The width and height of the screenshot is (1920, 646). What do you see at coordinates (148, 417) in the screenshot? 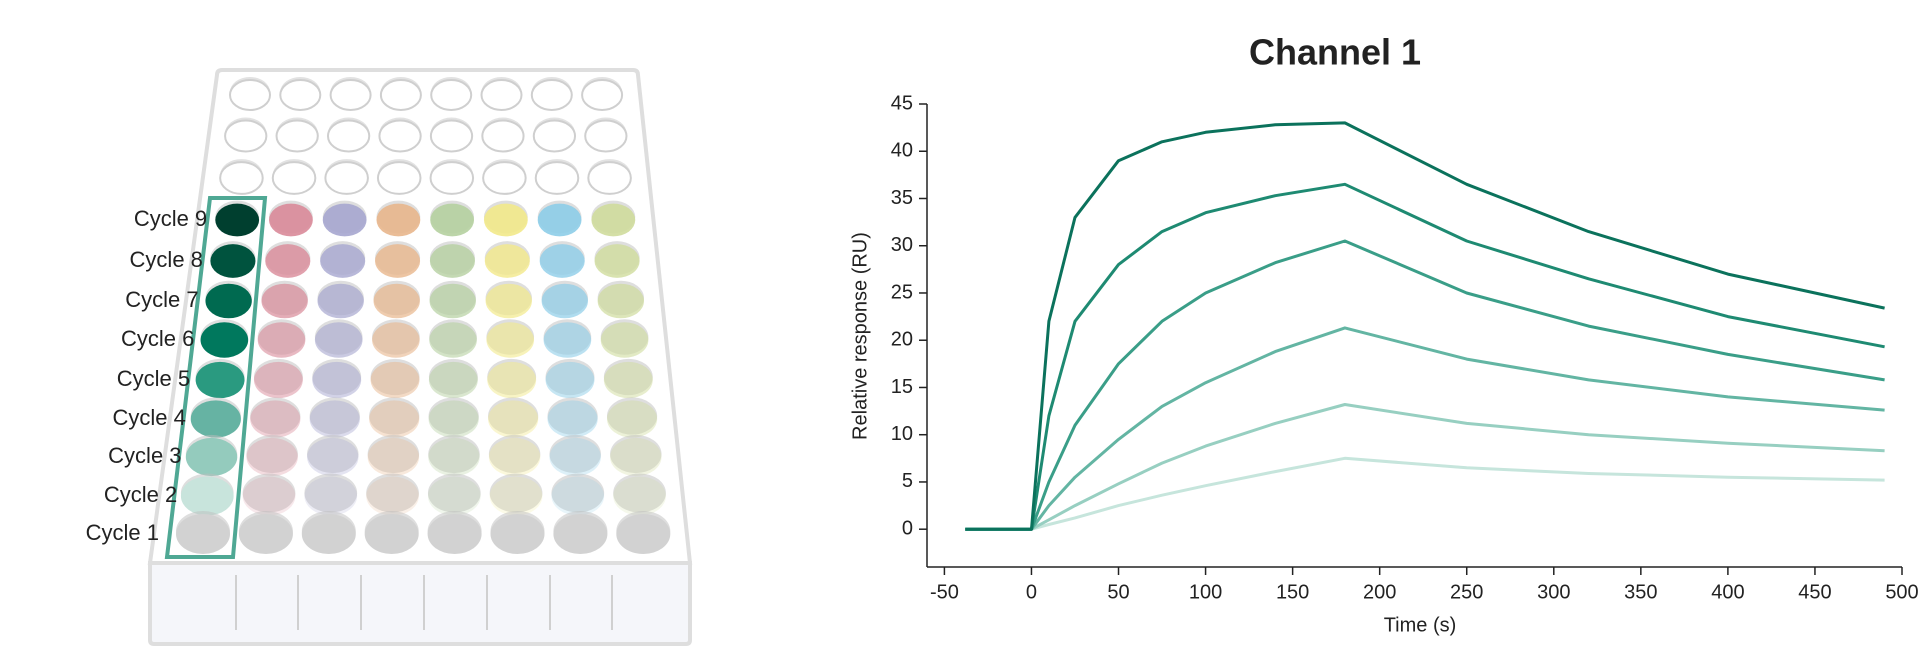
I see `cycle-label: Cycle 4` at bounding box center [148, 417].